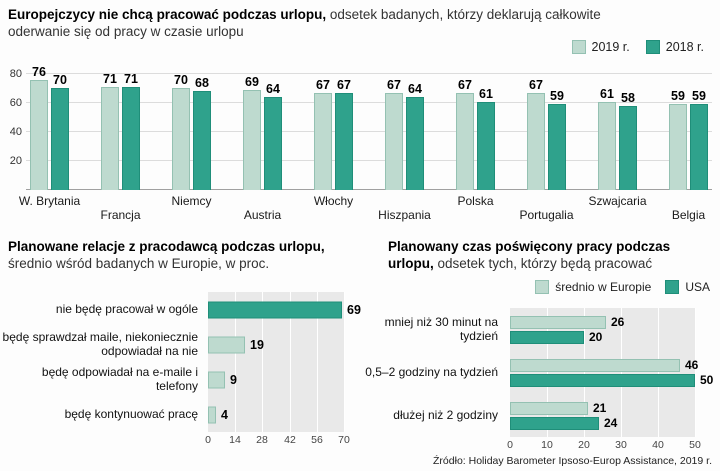  What do you see at coordinates (257, 344) in the screenshot?
I see `value-label: 19` at bounding box center [257, 344].